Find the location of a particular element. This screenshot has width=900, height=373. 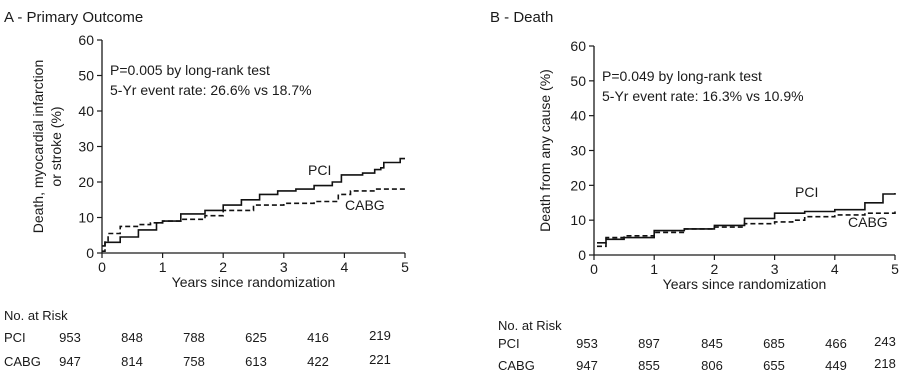

chart-b-y-tick-label: 0 is located at coordinates (582, 255).